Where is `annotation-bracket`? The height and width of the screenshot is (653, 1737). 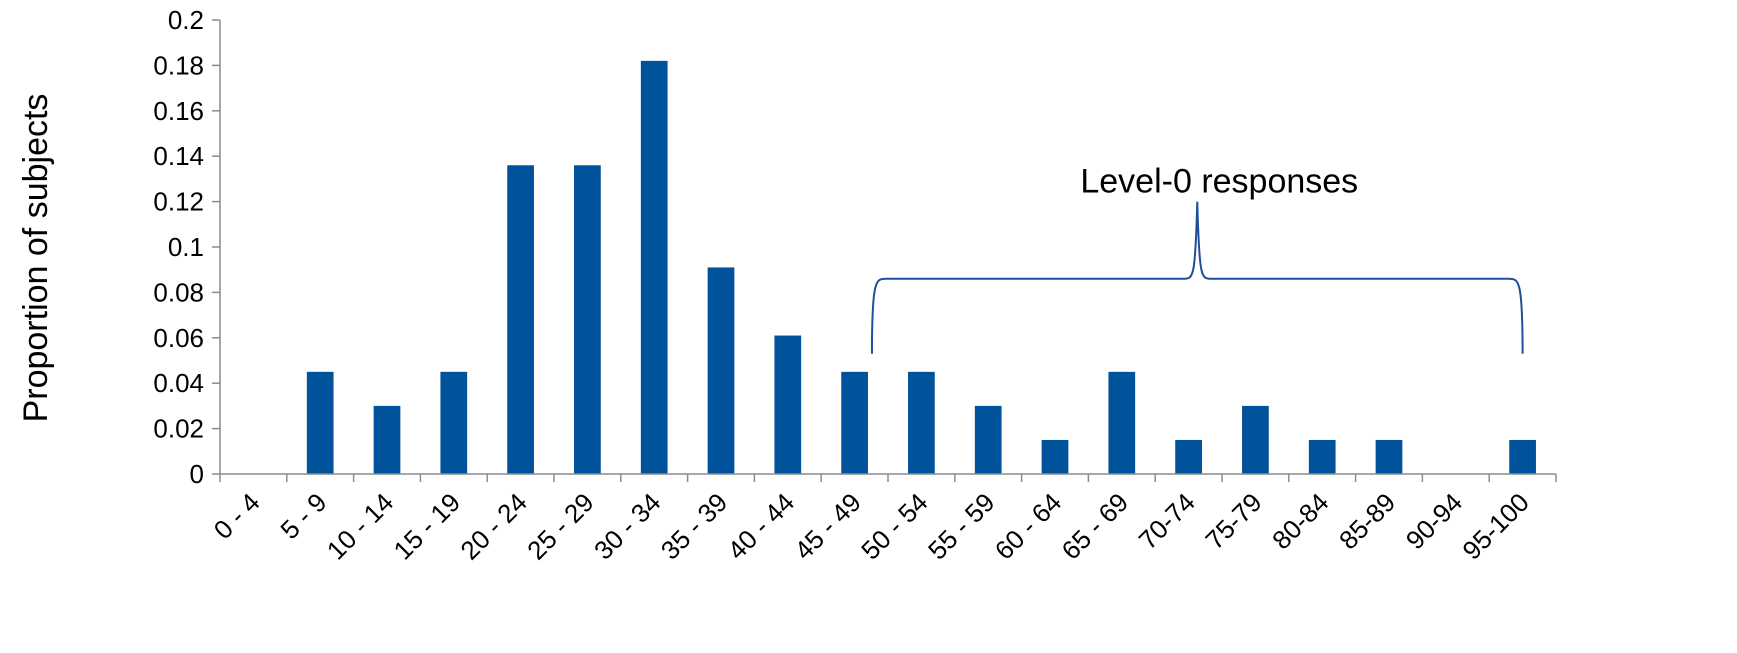
annotation-bracket is located at coordinates (1197, 277).